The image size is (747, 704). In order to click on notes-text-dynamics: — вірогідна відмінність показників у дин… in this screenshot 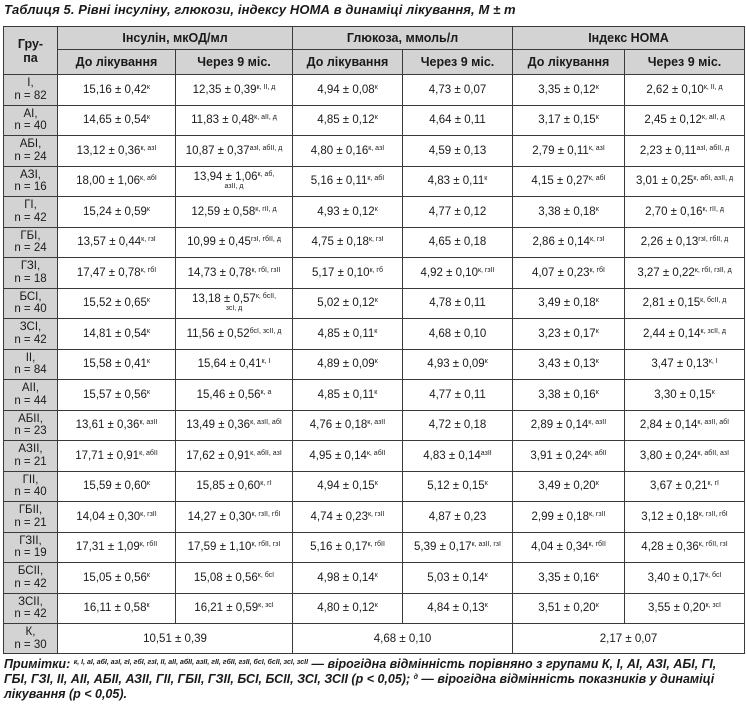, I will do `click(359, 686)`.